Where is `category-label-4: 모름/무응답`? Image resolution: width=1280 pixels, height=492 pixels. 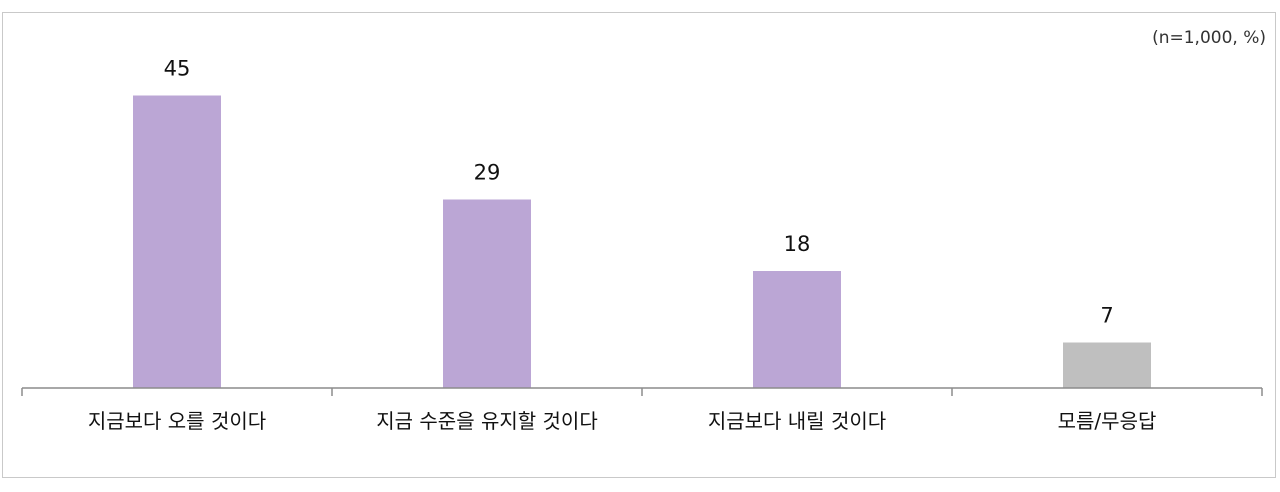
category-label-4: 모름/무응답 is located at coordinates (1107, 421).